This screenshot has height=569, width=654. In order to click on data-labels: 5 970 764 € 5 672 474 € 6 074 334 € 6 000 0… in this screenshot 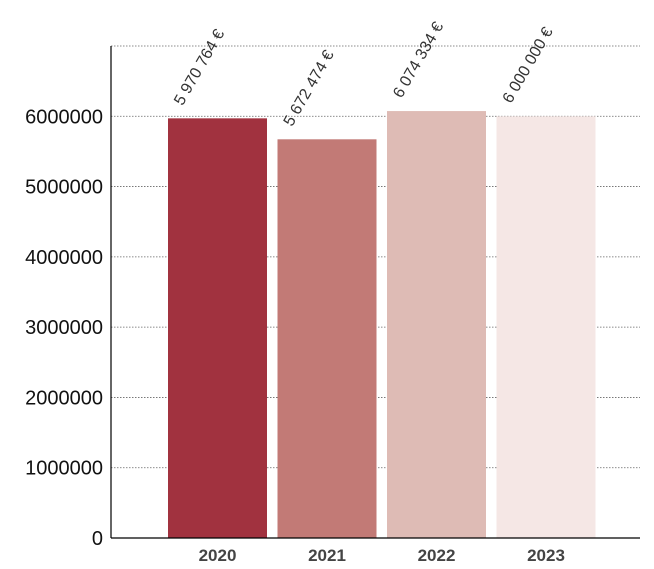, I will do `click(364, 74)`.